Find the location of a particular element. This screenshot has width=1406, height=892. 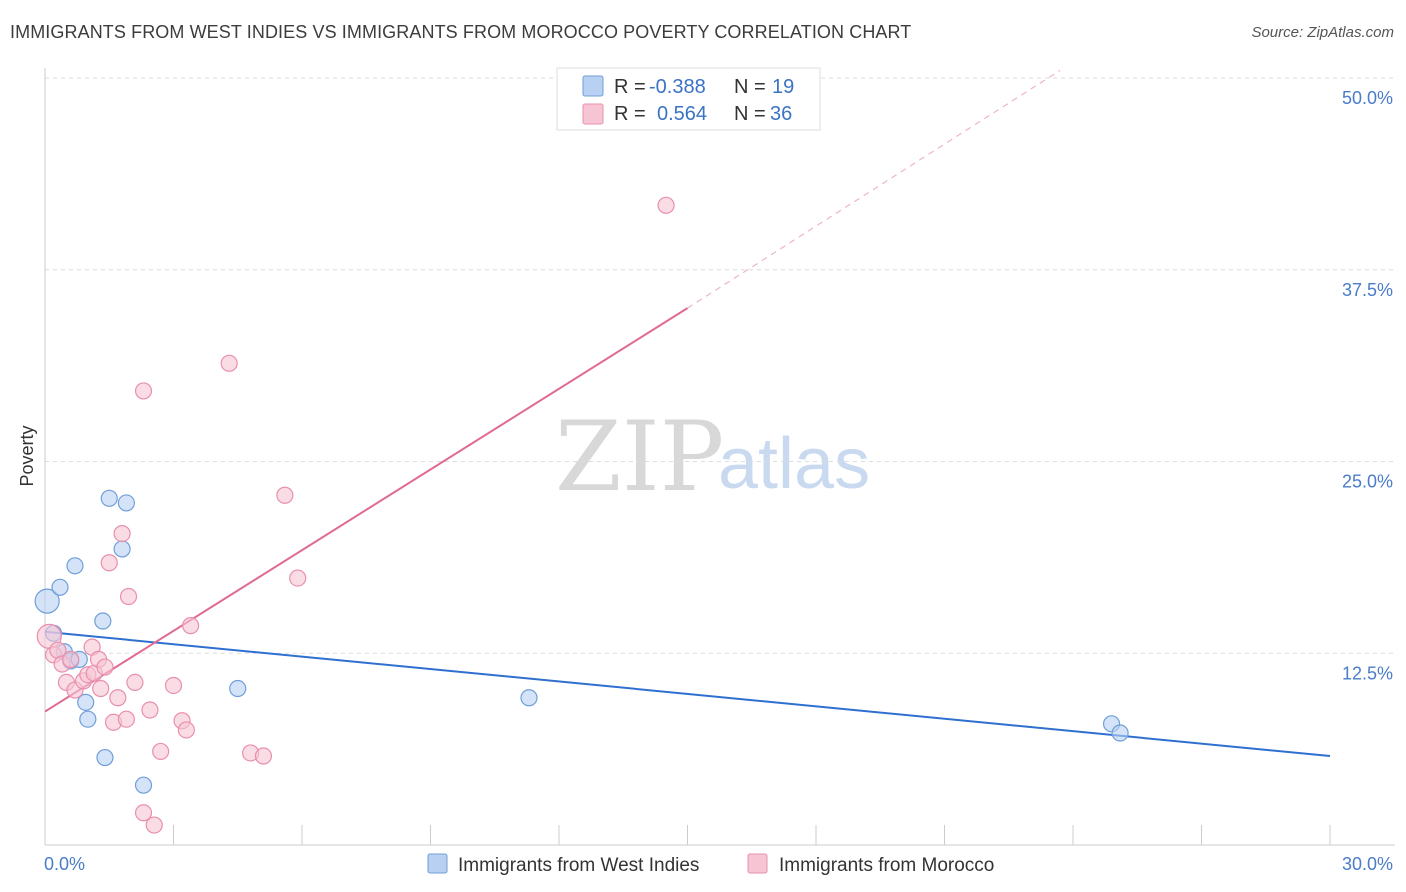

legend-r-value-2: 0.564 is located at coordinates (682, 114).